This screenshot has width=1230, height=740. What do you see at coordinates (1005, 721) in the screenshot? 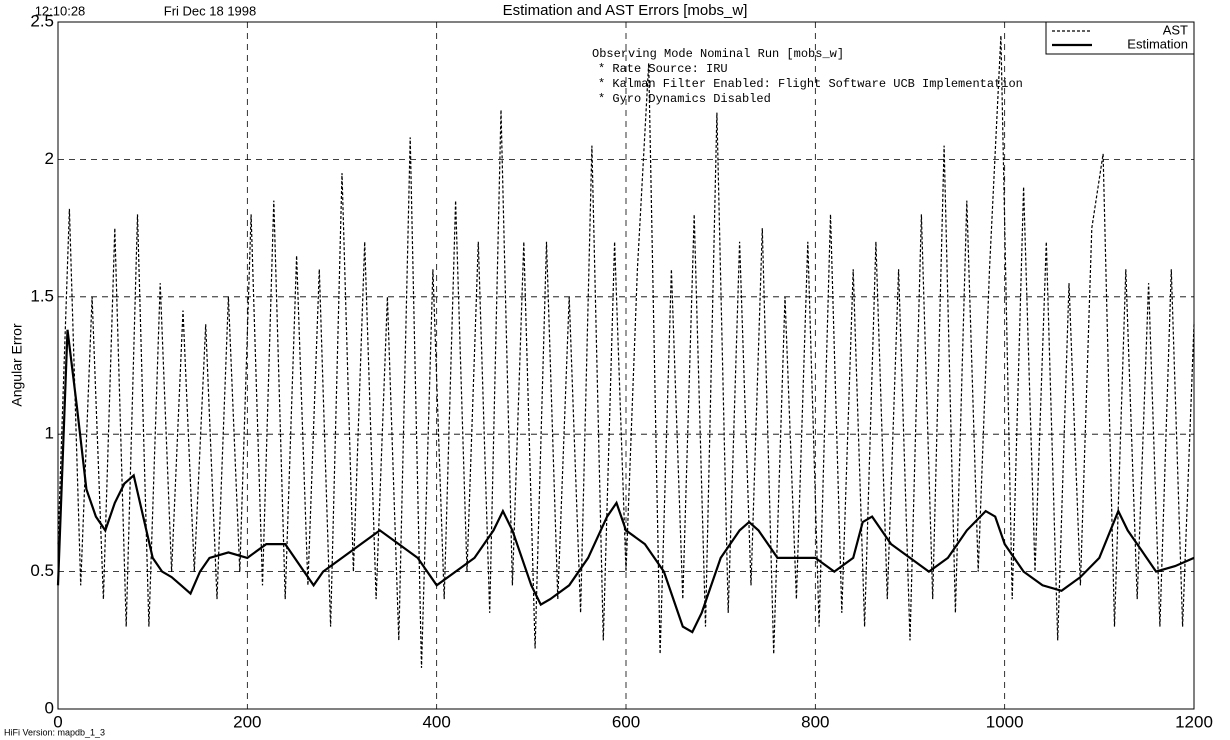
I see `x-tick-label: 1000` at bounding box center [1005, 721].